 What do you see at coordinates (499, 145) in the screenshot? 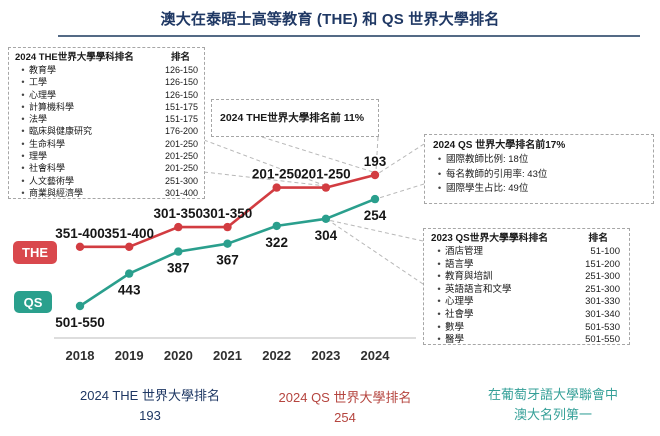
I see `qs-rank-callout-title: 2024 QS 世界大學排名前17%` at bounding box center [499, 145].